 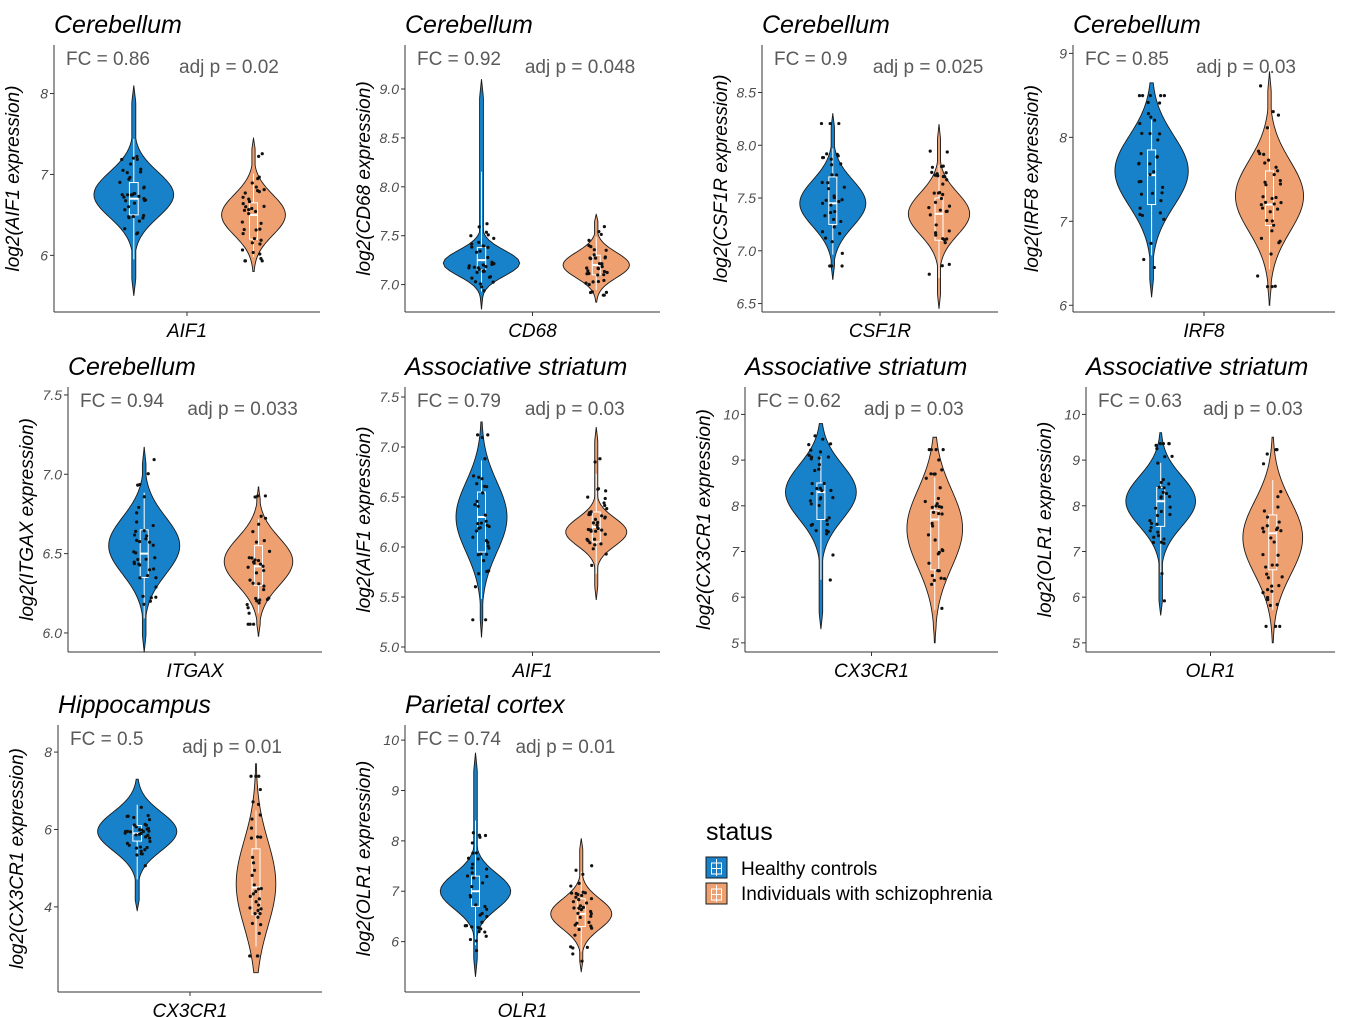 I want to click on y-tick-label: 9, so click(x=395, y=790).